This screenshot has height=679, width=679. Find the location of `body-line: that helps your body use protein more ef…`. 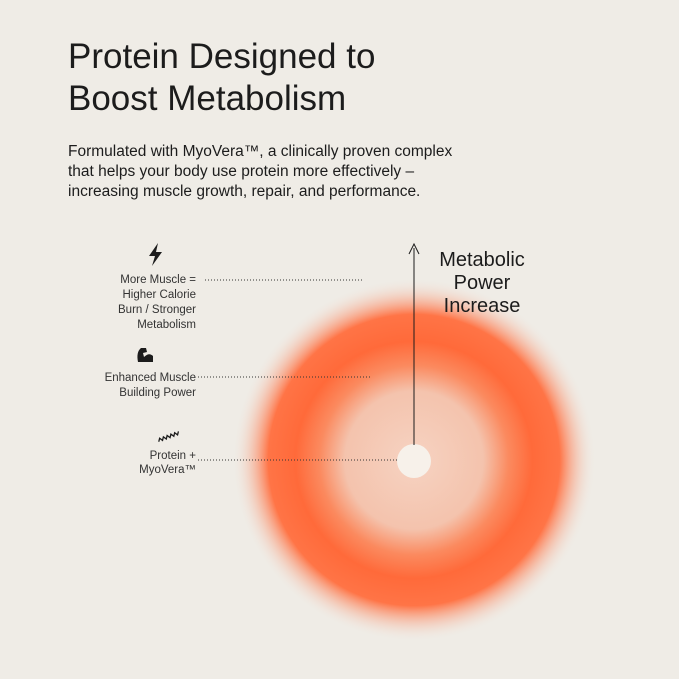

body-line: that helps your body use protein more ef… is located at coordinates (241, 171).